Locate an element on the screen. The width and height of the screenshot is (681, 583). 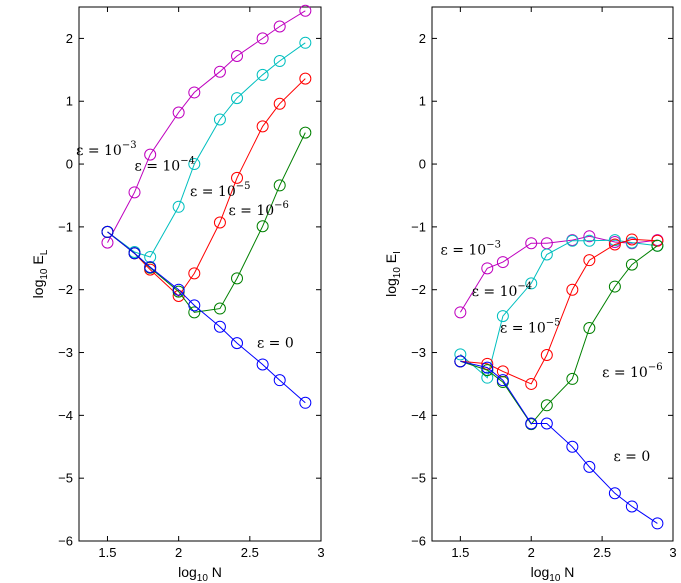
series-annotation: ε = 10−4 is located at coordinates (165, 164).